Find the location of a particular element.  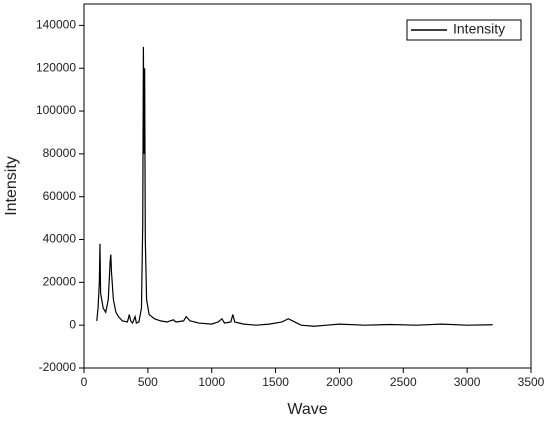

x-tick-label: 0 is located at coordinates (84, 382).